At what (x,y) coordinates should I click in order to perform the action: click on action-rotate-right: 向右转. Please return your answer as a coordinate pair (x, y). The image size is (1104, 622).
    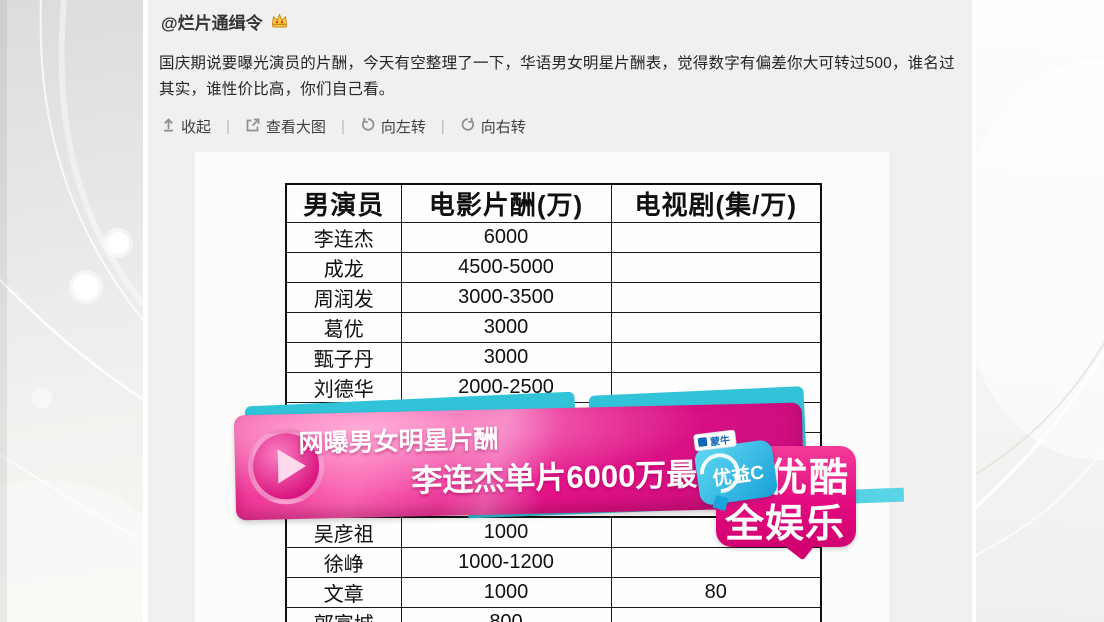
    Looking at the image, I should click on (493, 126).